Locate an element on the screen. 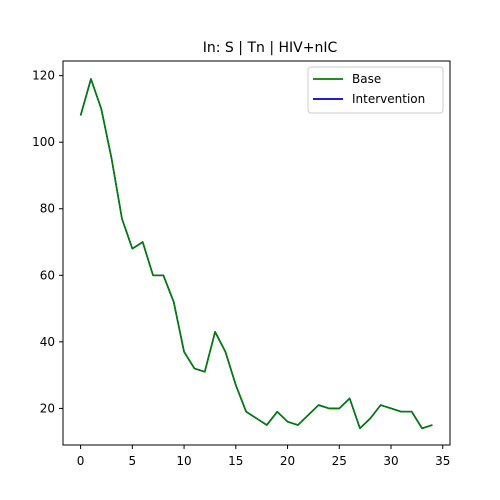 This screenshot has width=500, height=500. chart-title: In: S | Tn | HIV+nIC is located at coordinates (270, 48).